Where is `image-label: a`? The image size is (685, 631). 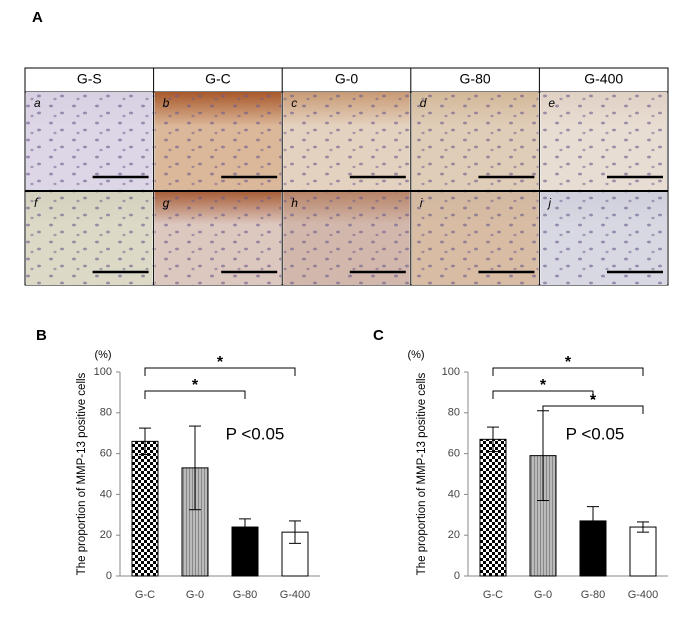
image-label: a is located at coordinates (37, 103).